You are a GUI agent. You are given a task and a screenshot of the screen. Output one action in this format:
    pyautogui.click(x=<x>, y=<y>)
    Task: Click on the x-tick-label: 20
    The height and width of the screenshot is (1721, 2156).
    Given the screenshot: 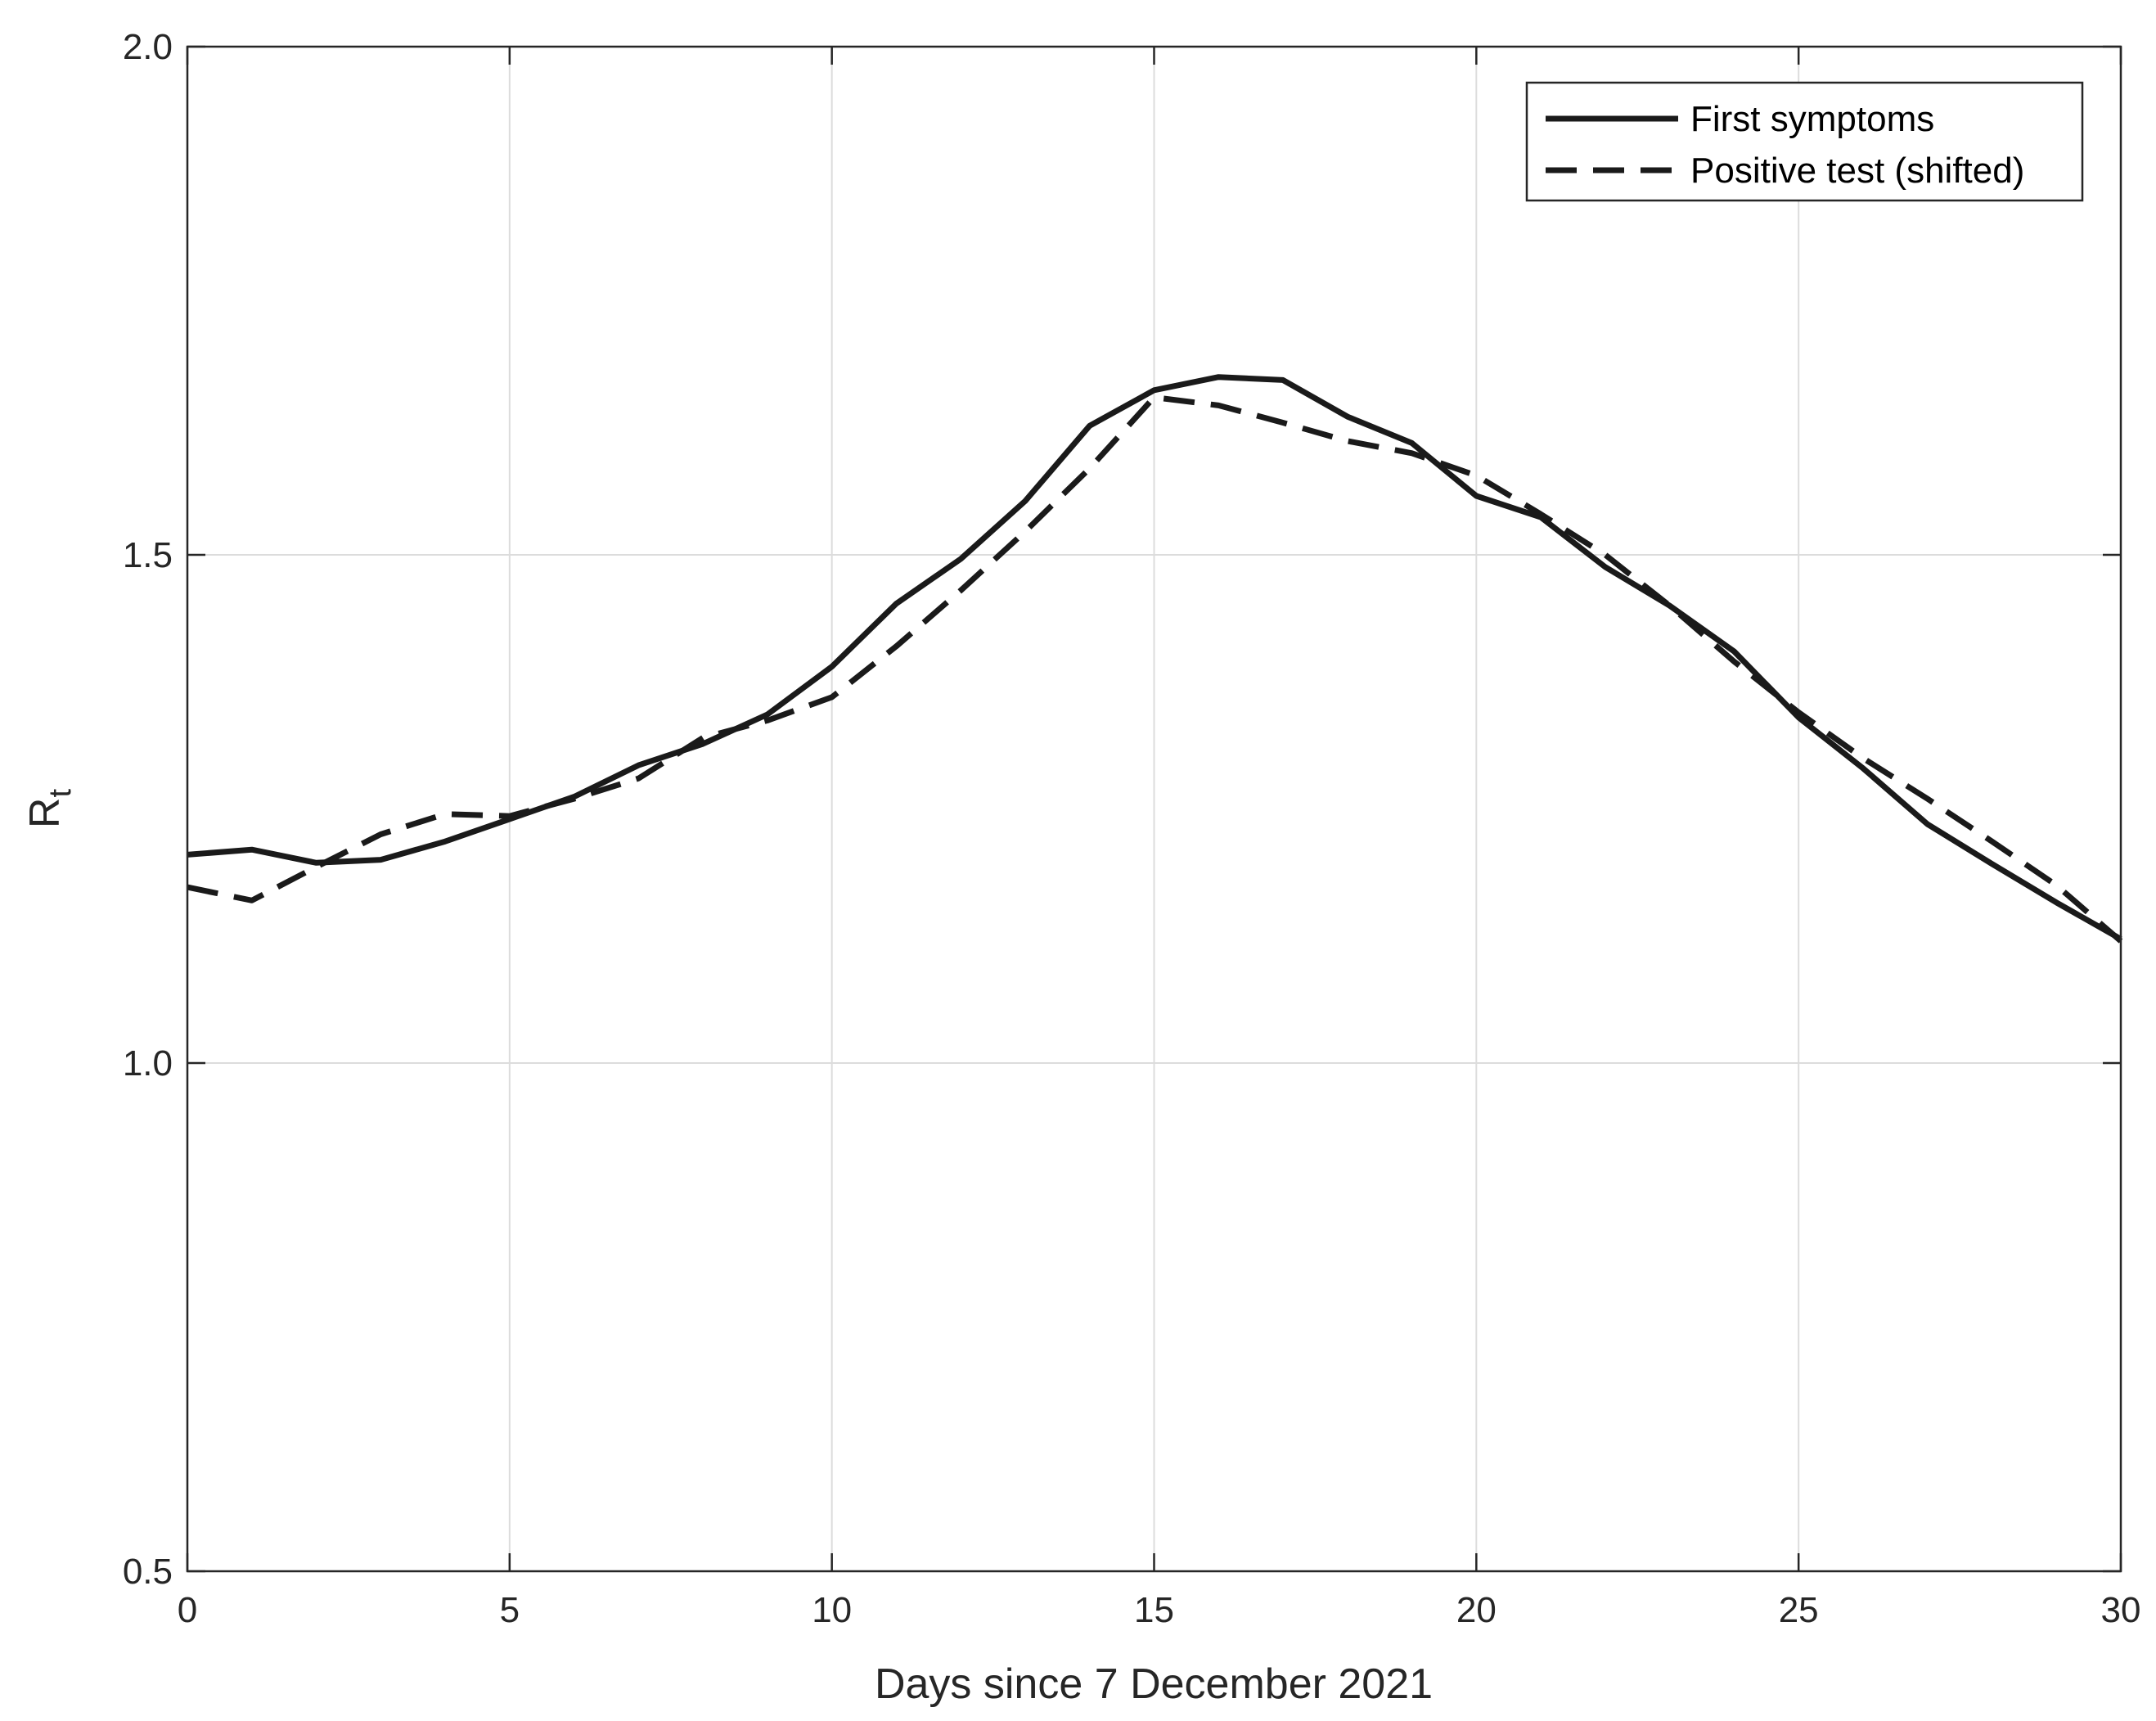 What is the action you would take?
    pyautogui.click(x=1476, y=1610)
    